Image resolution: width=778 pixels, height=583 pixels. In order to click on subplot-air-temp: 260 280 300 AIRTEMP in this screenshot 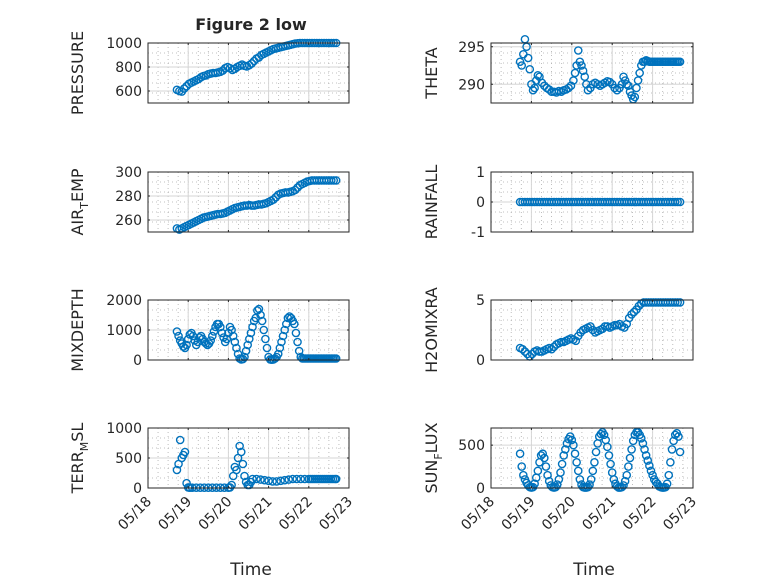, I will do `click(209, 200)`.